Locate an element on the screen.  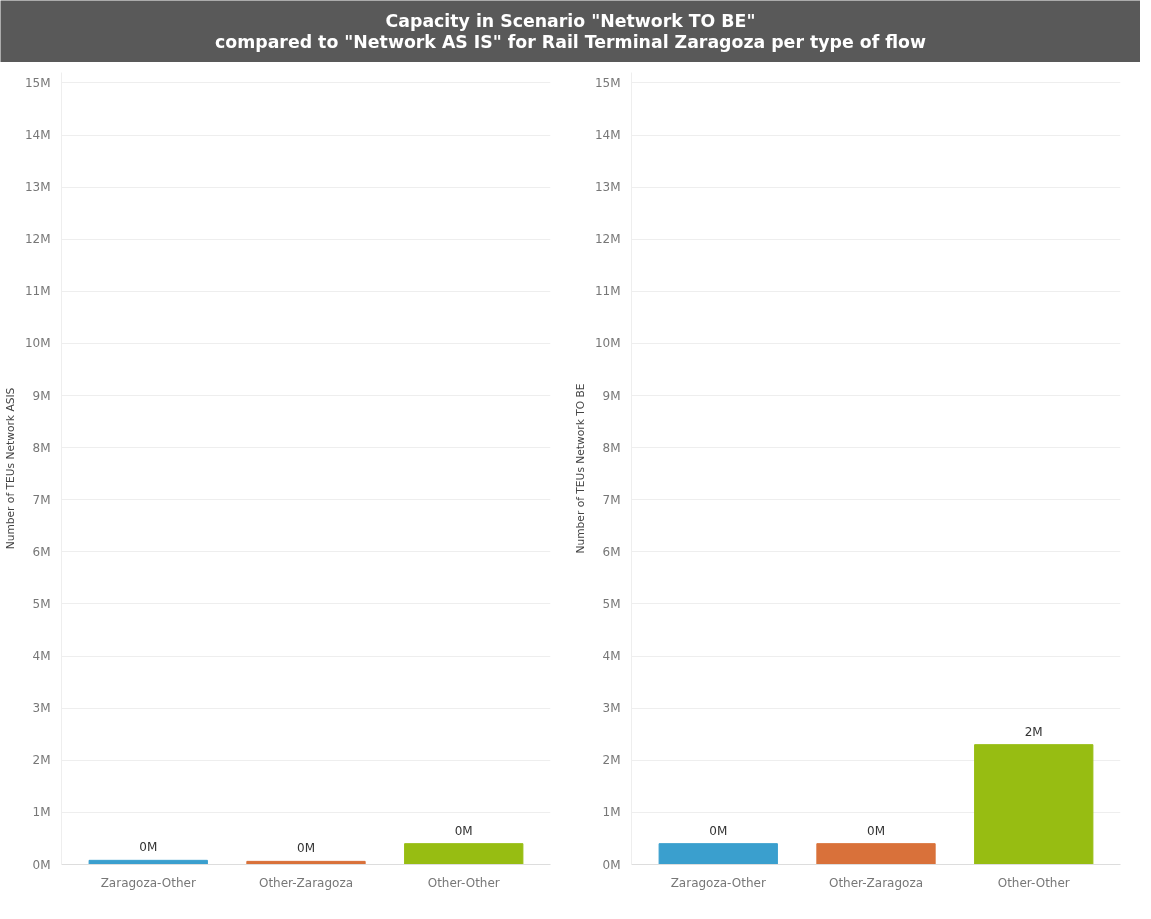
data-label: 2M is located at coordinates (1033, 731).